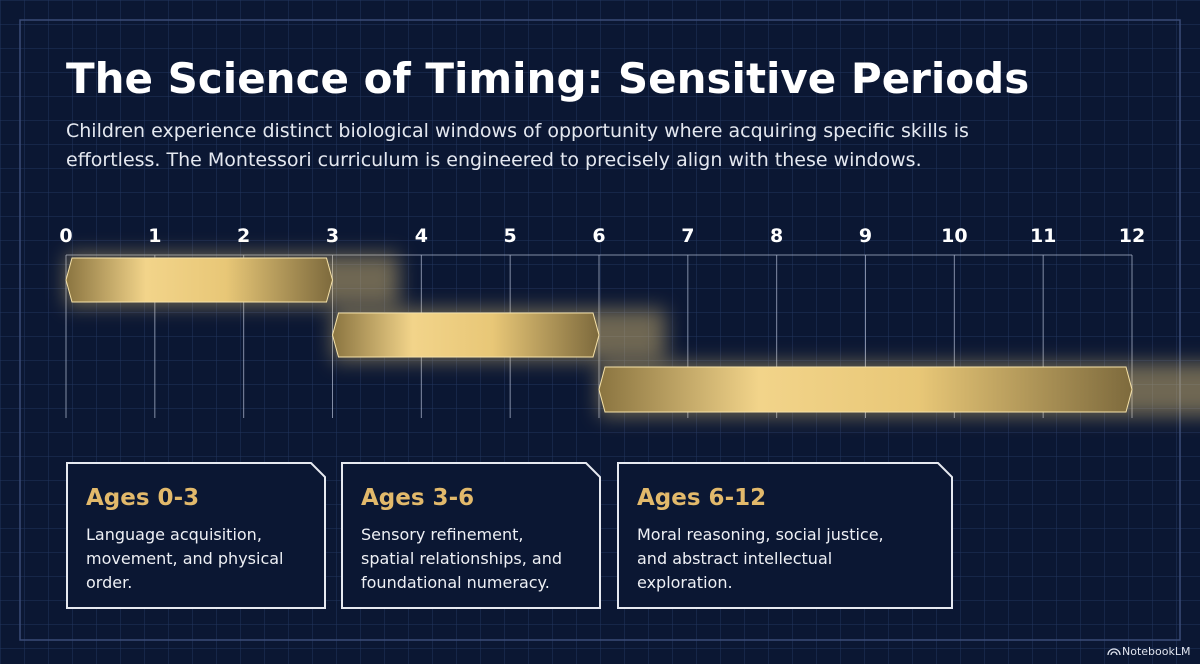 This screenshot has width=1200, height=664. I want to click on card-text: spatial relationships, and, so click(461, 558).